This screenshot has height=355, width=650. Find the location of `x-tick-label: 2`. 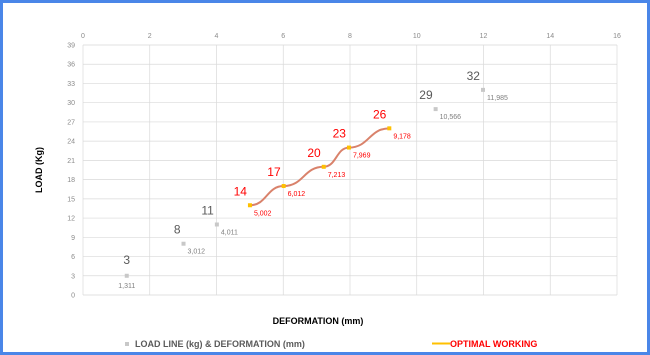

x-tick-label: 2 is located at coordinates (150, 36).